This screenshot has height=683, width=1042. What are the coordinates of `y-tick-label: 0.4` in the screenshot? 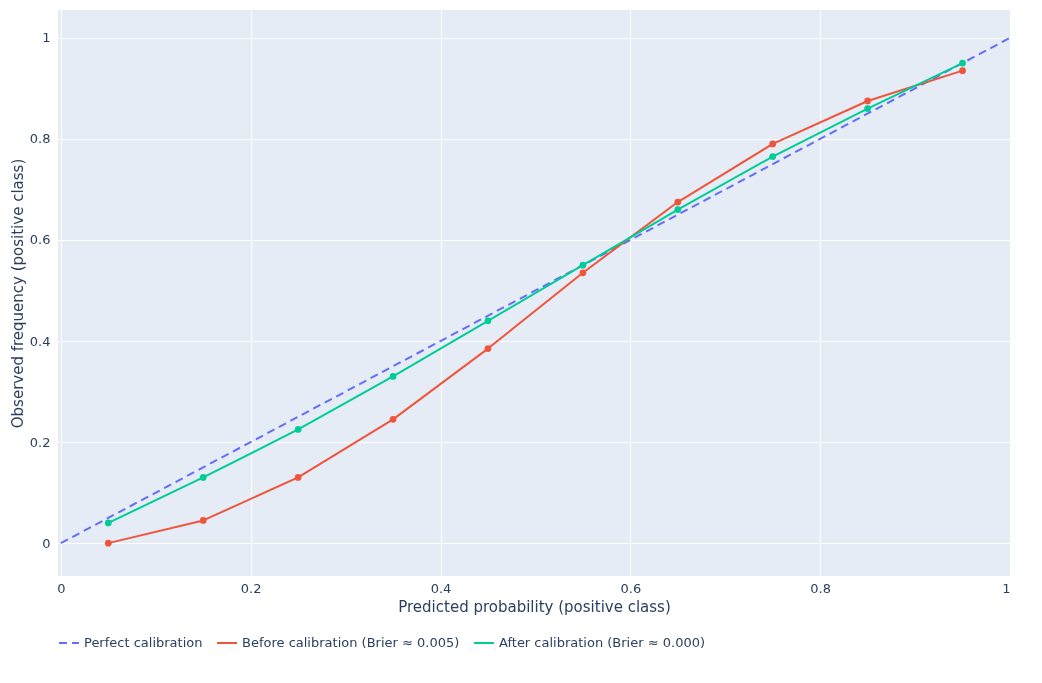 It's located at (40, 341).